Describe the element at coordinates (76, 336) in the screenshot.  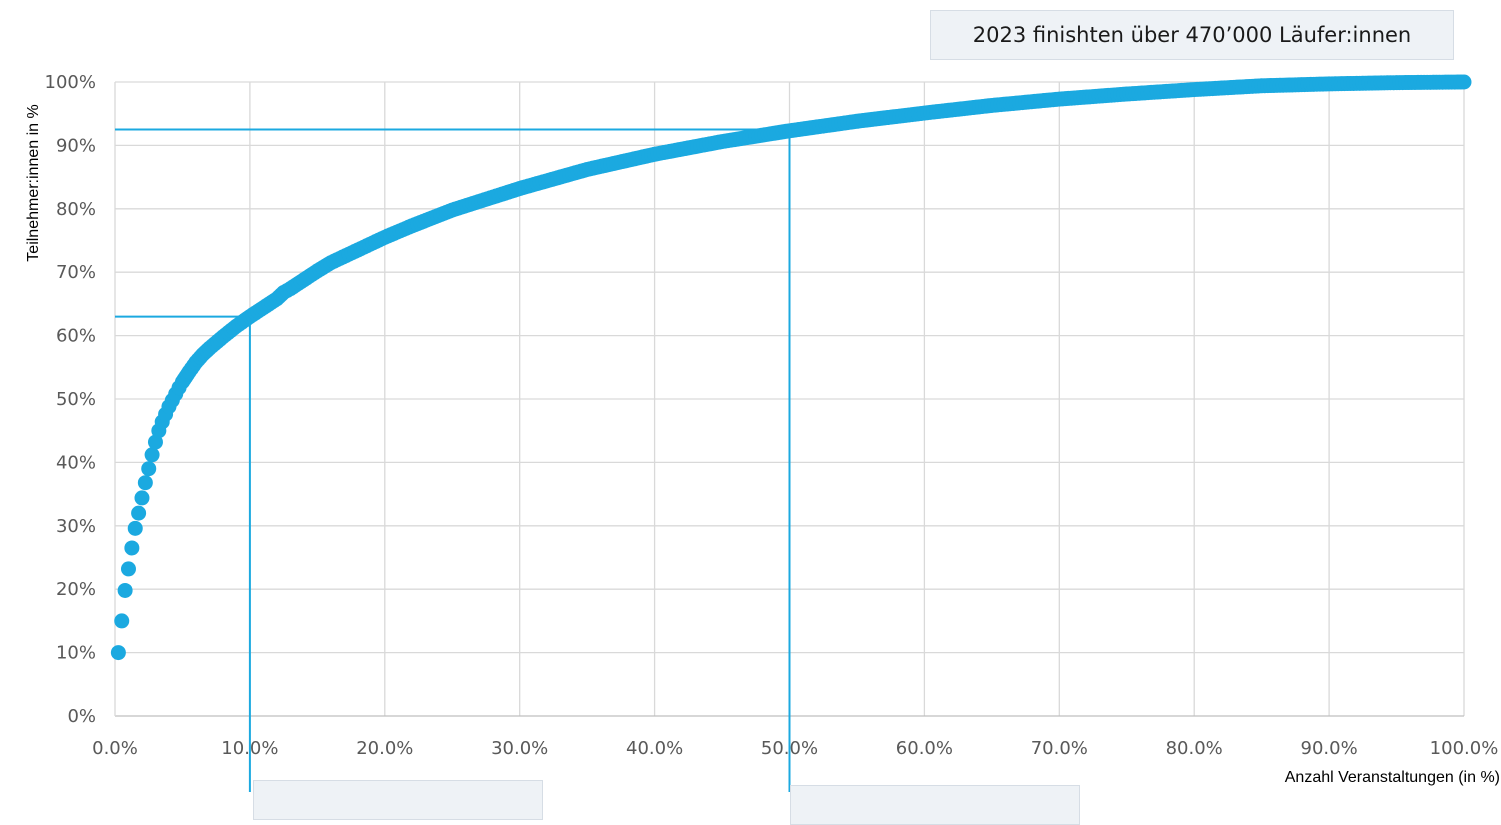
I see `y-tick-label: 60%` at that location.